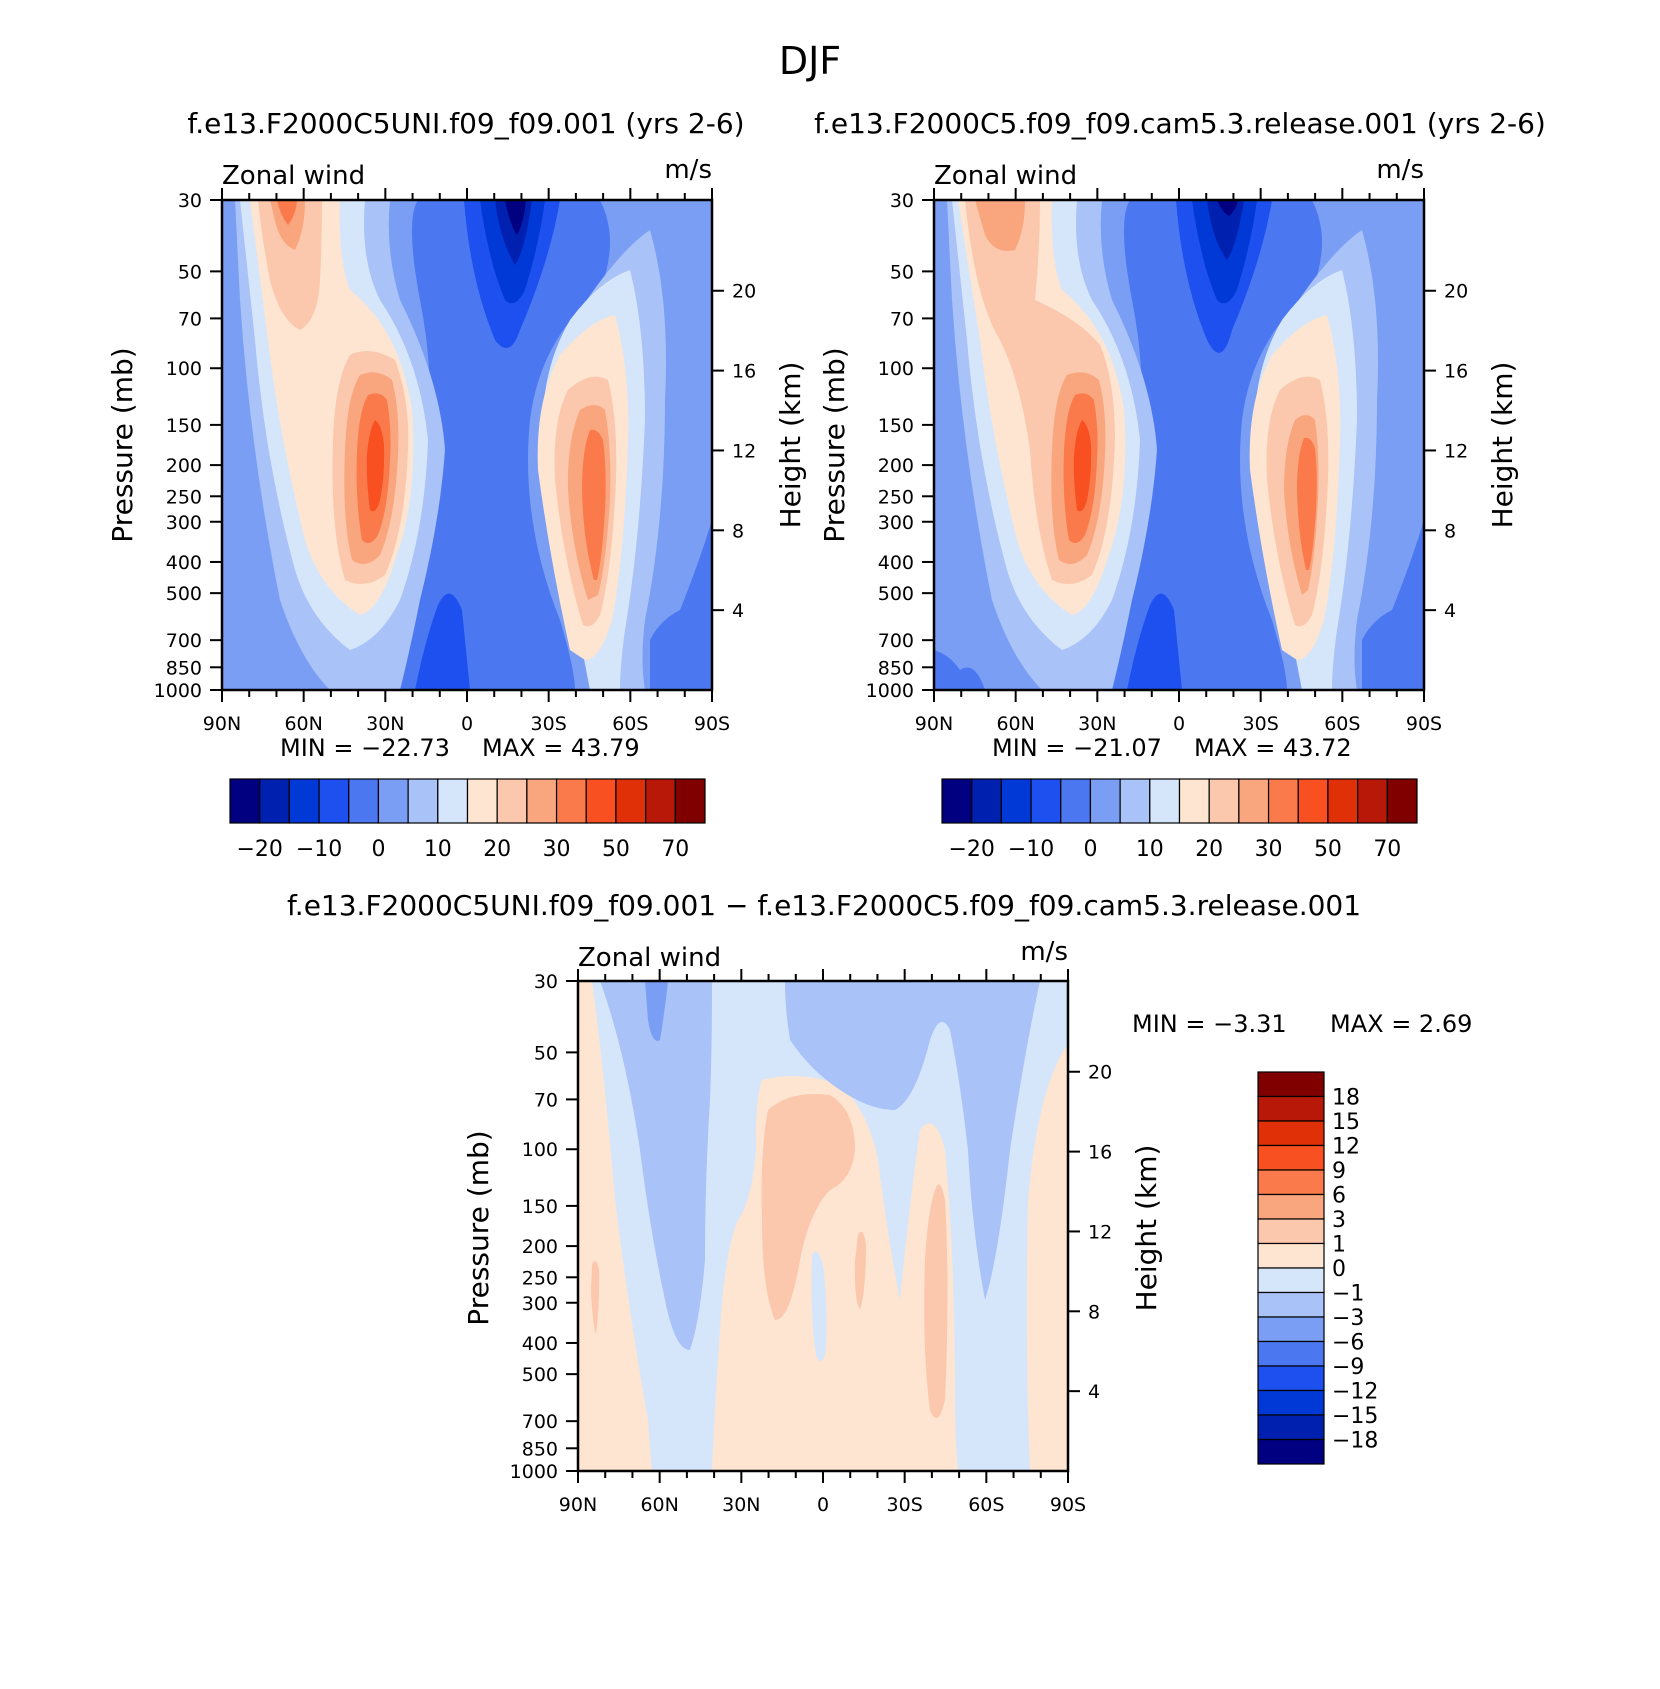 The image size is (1660, 1689). What do you see at coordinates (810, 61) in the screenshot?
I see `page-title: DJF` at bounding box center [810, 61].